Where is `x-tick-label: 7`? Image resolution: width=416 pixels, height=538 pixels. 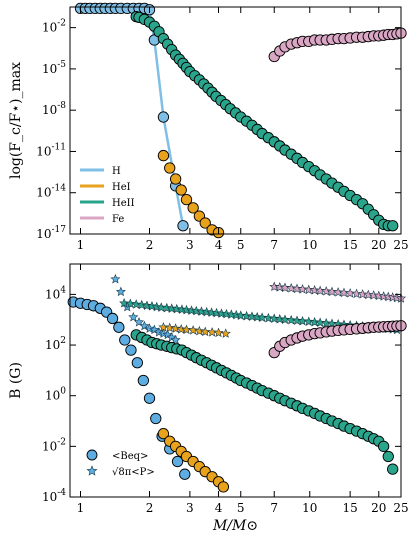 x-tick-label: 7 is located at coordinates (274, 508).